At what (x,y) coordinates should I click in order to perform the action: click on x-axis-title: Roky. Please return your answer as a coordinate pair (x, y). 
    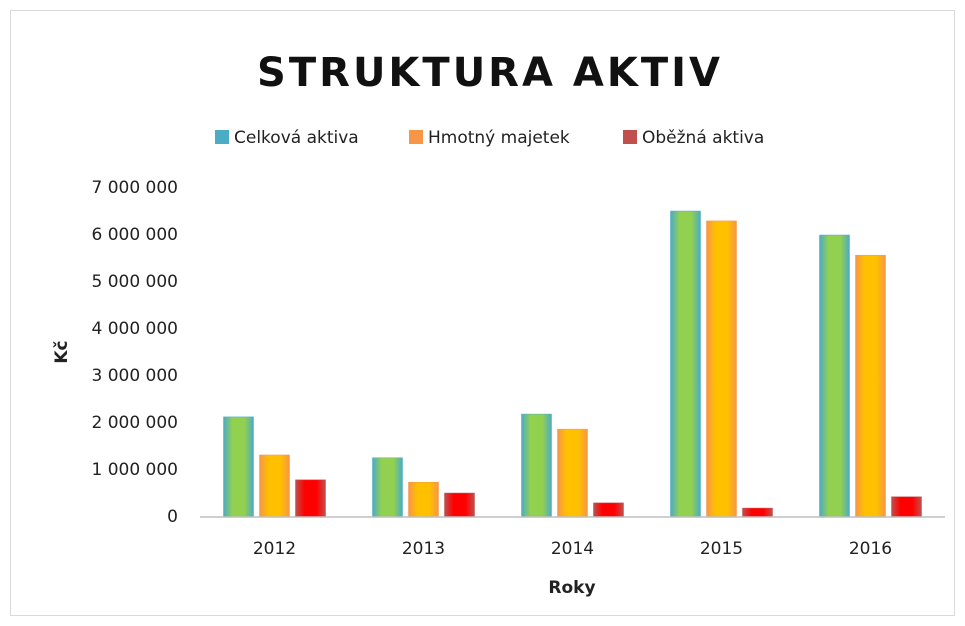
    Looking at the image, I should click on (571, 588).